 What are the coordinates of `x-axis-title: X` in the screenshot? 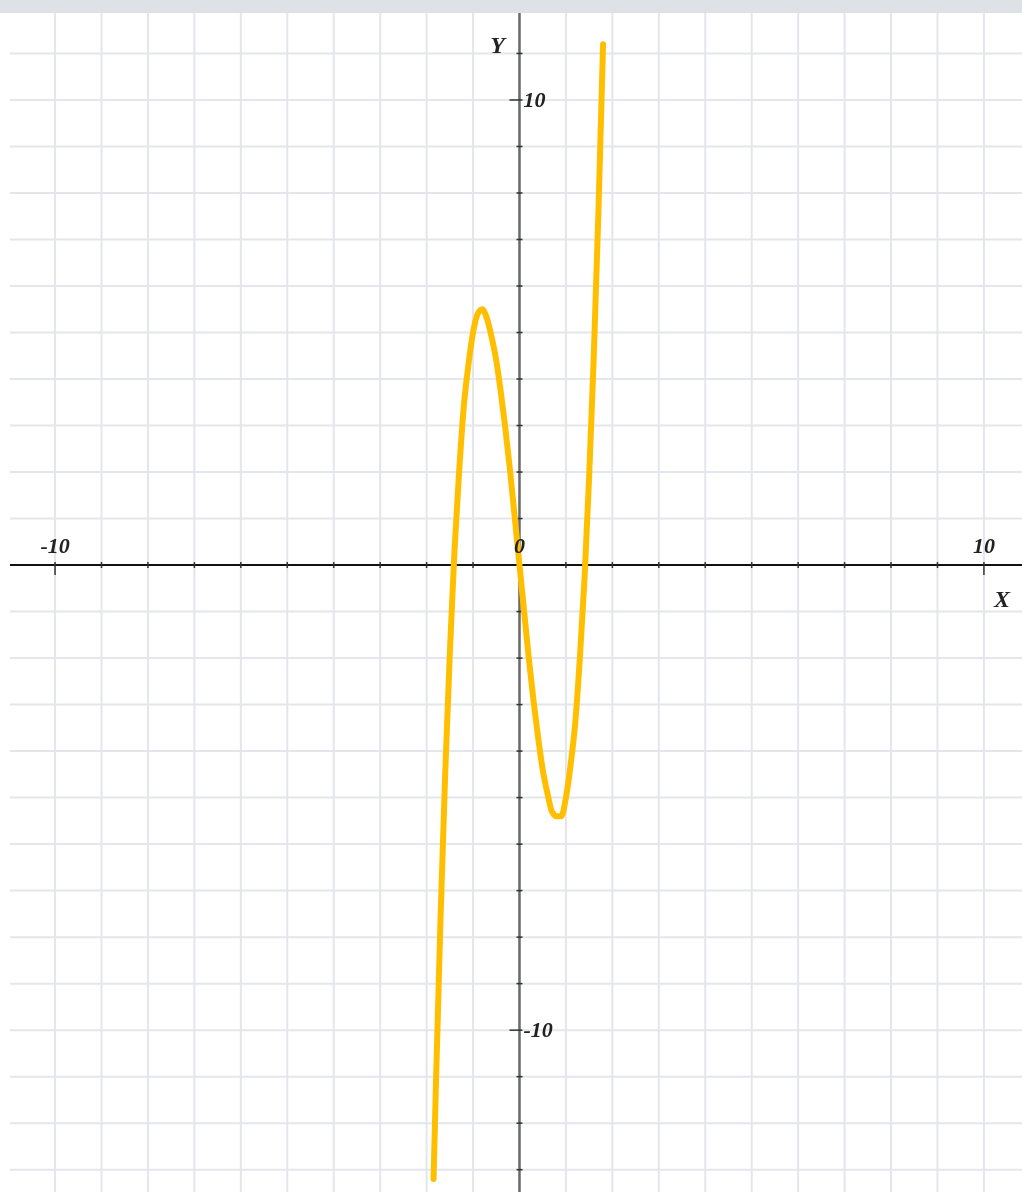 It's located at (1001, 599).